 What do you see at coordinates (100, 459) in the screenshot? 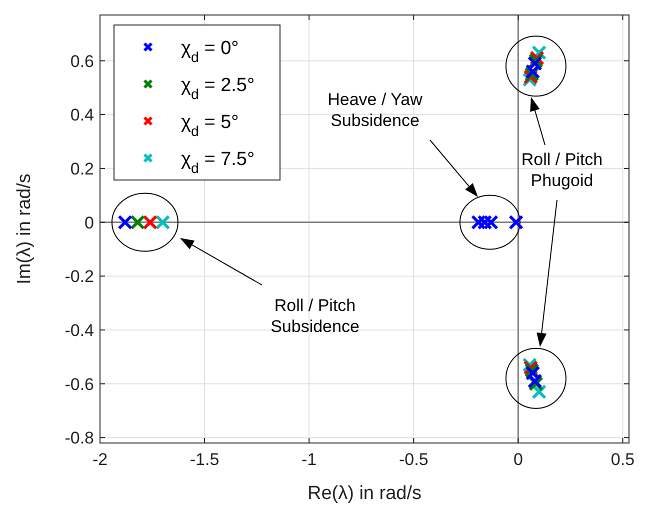
I see `x-tick-label: -2` at bounding box center [100, 459].